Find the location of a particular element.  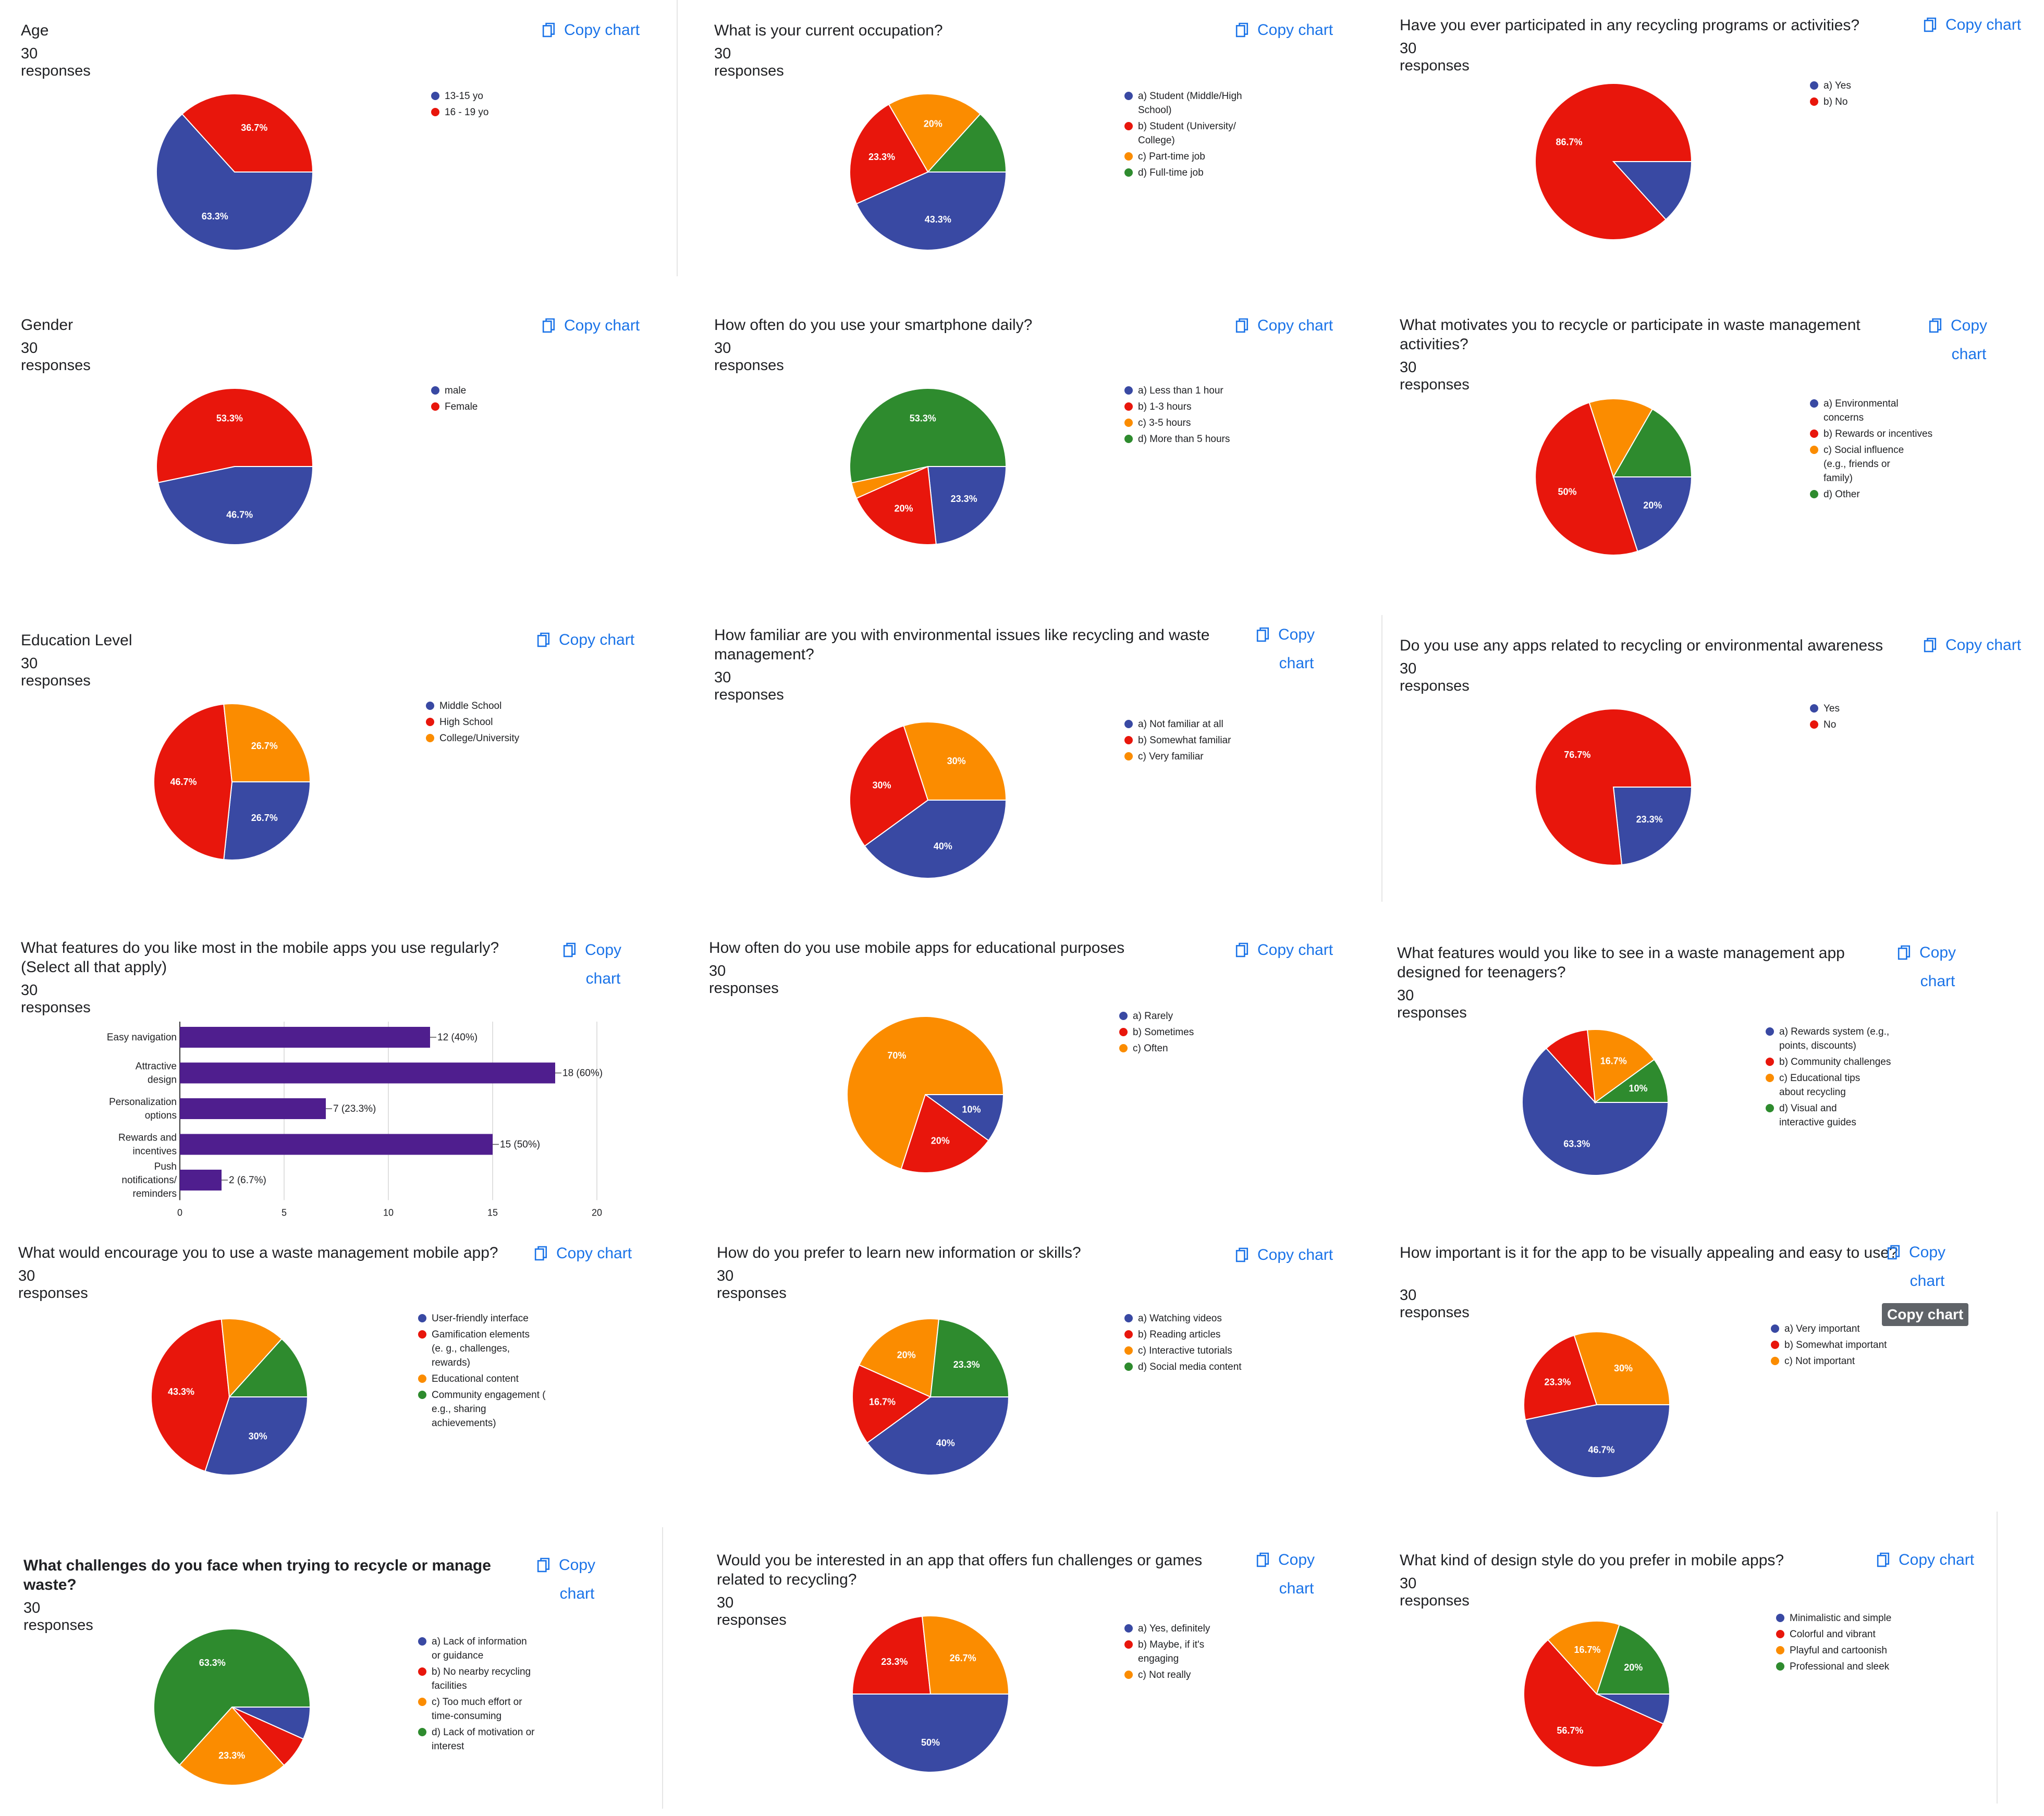

pie-chart: 23.3% 63.3% is located at coordinates (232, 1707).